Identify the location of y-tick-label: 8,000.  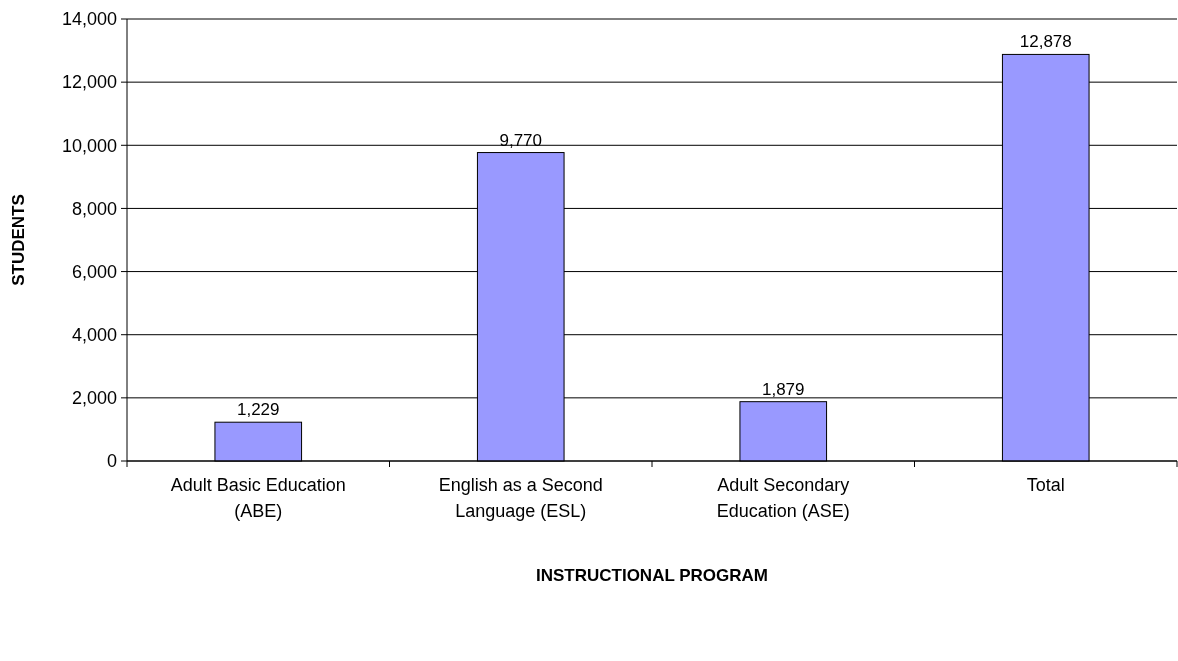
(94, 208).